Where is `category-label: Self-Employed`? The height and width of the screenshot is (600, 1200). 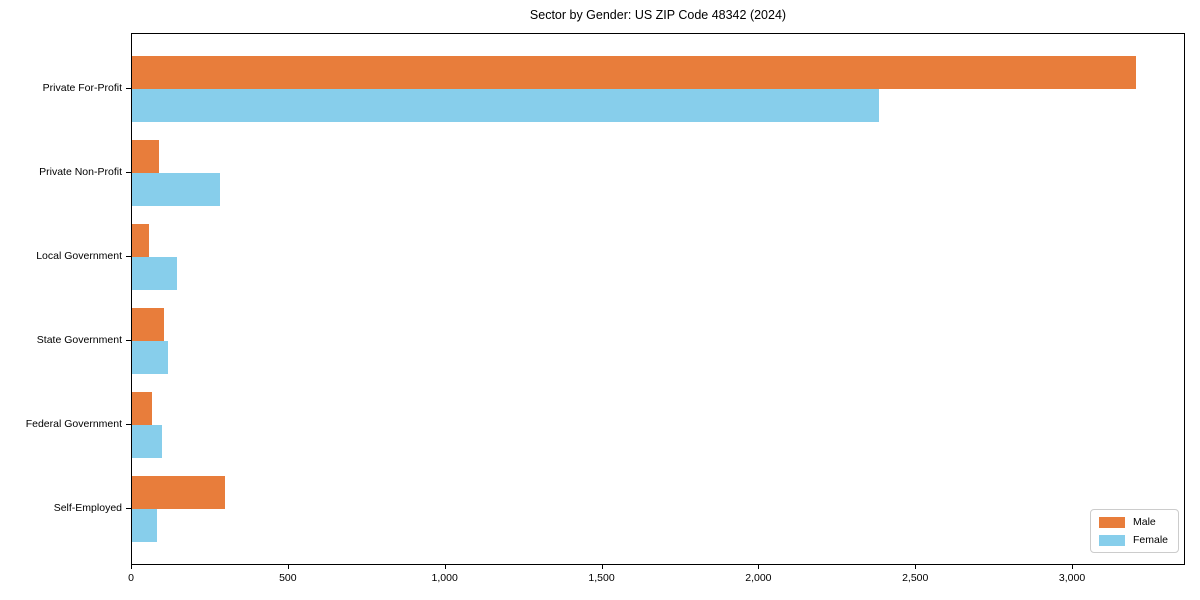
category-label: Self-Employed is located at coordinates (87, 508).